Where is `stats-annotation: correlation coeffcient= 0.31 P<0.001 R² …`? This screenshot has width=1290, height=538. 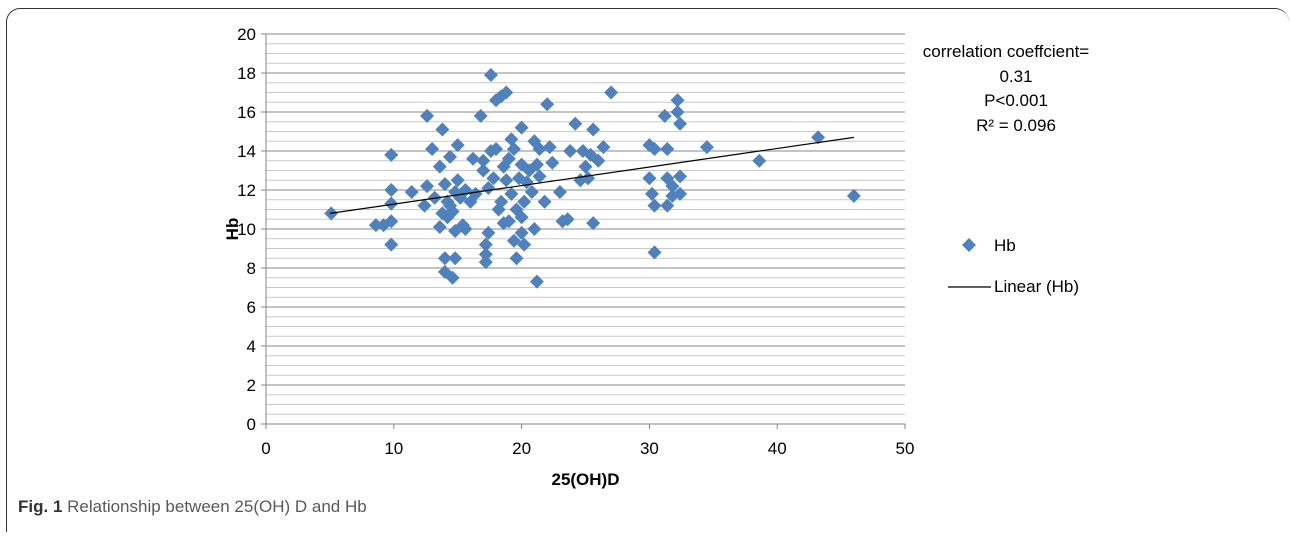 stats-annotation: correlation coeffcient= 0.31 P<0.001 R² … is located at coordinates (1006, 88).